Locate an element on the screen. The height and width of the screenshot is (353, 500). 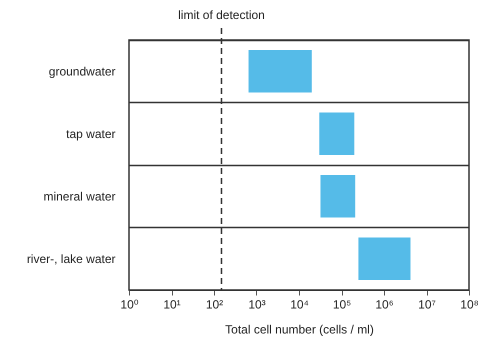
x-tick-label: 10⁶ is located at coordinates (384, 305).